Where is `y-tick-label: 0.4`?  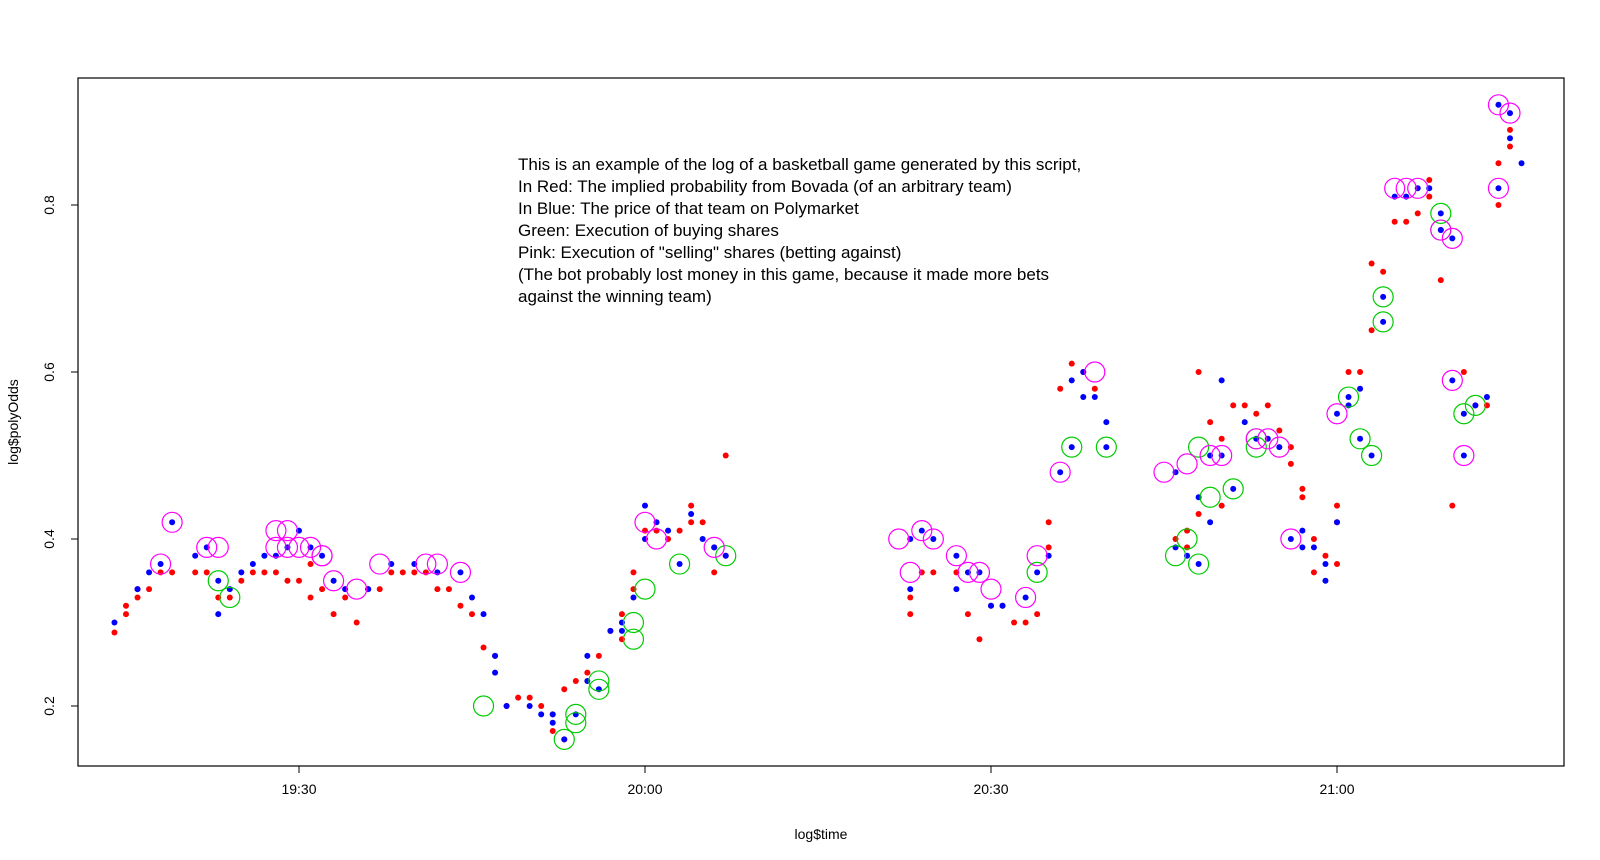
y-tick-label: 0.4 is located at coordinates (49, 539).